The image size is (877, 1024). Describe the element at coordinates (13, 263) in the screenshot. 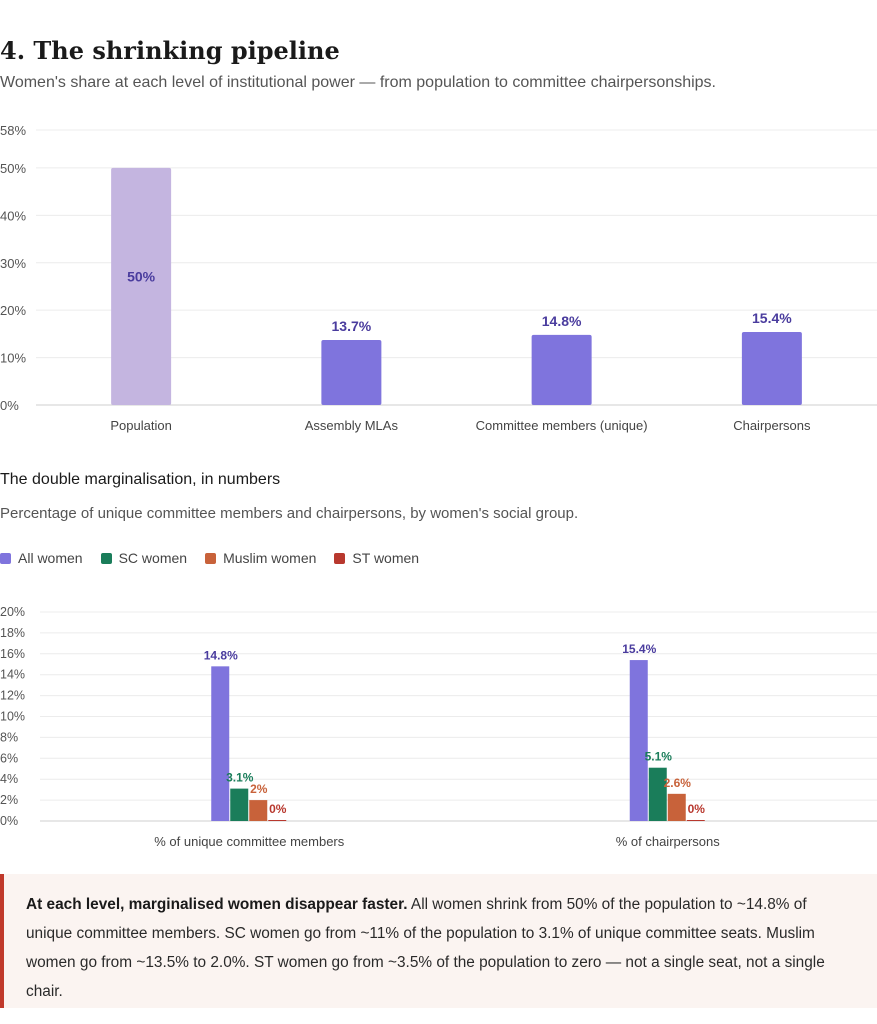

I see `y-tick-label: 30%` at that location.